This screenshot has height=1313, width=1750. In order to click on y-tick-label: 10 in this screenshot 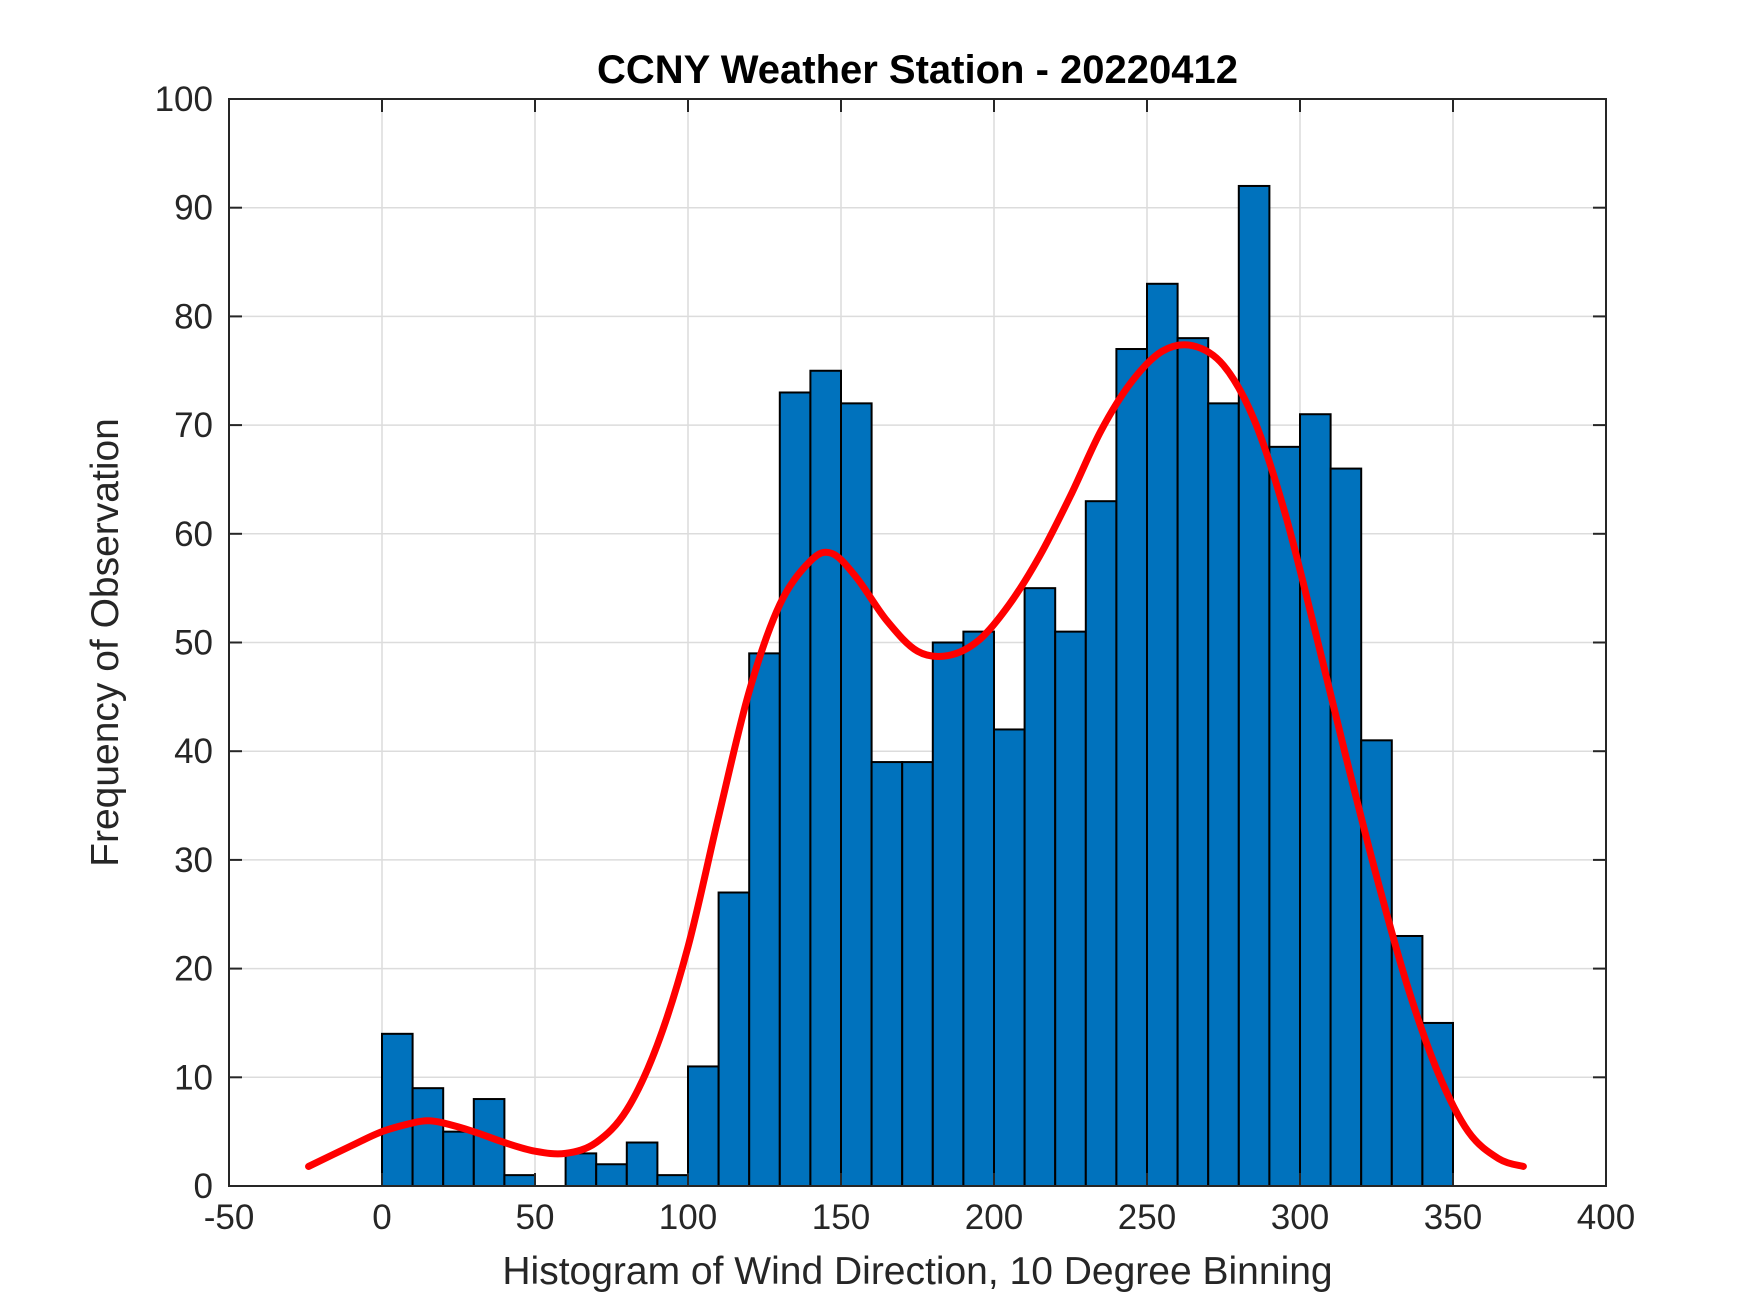, I will do `click(193, 1077)`.